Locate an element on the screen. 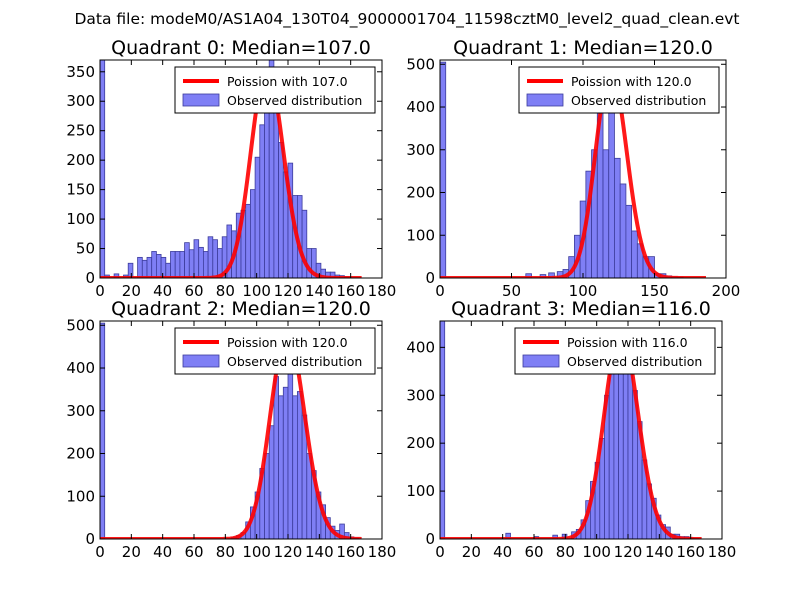  axes-frame is located at coordinates (581, 430).